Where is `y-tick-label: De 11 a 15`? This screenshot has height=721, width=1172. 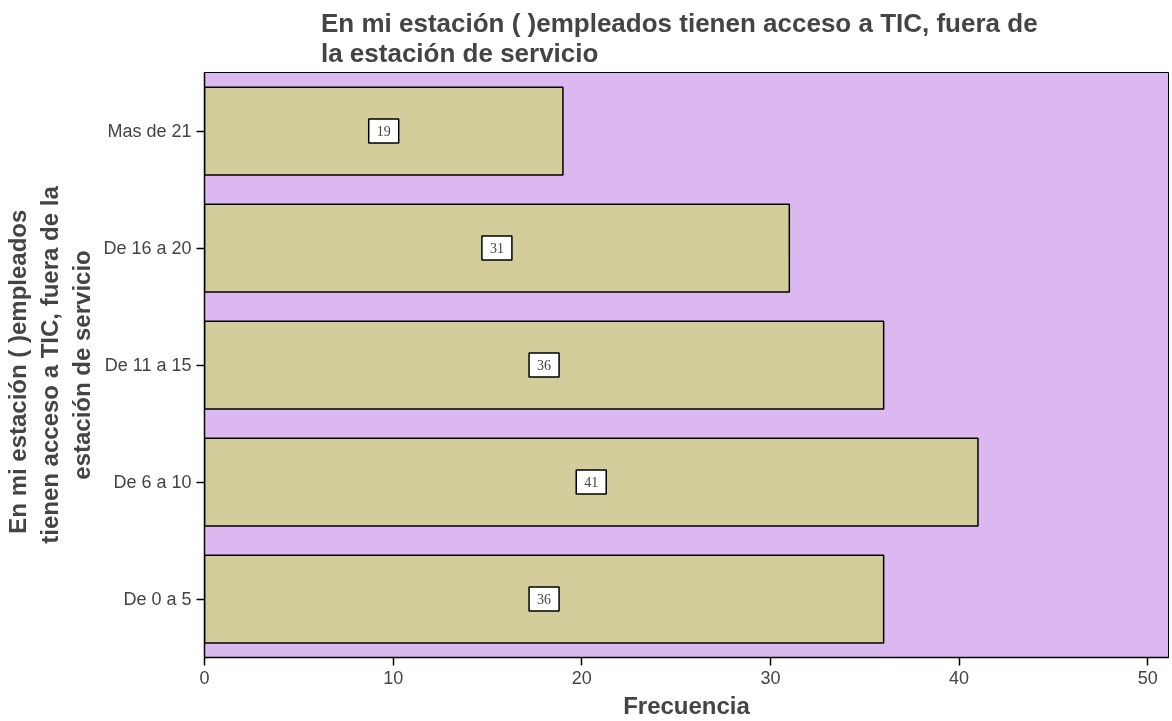
y-tick-label: De 11 a 15 is located at coordinates (148, 365).